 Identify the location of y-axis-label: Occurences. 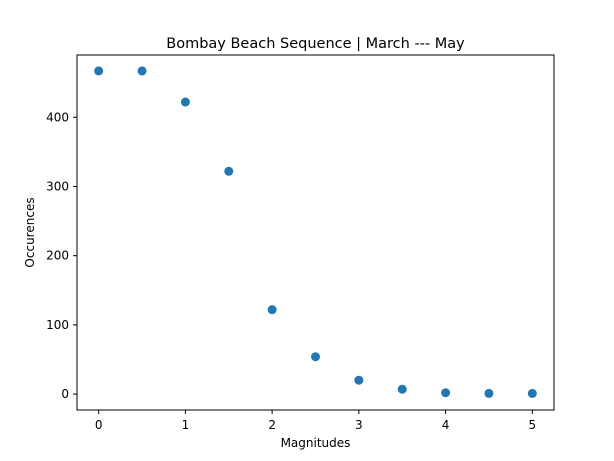
(30, 232).